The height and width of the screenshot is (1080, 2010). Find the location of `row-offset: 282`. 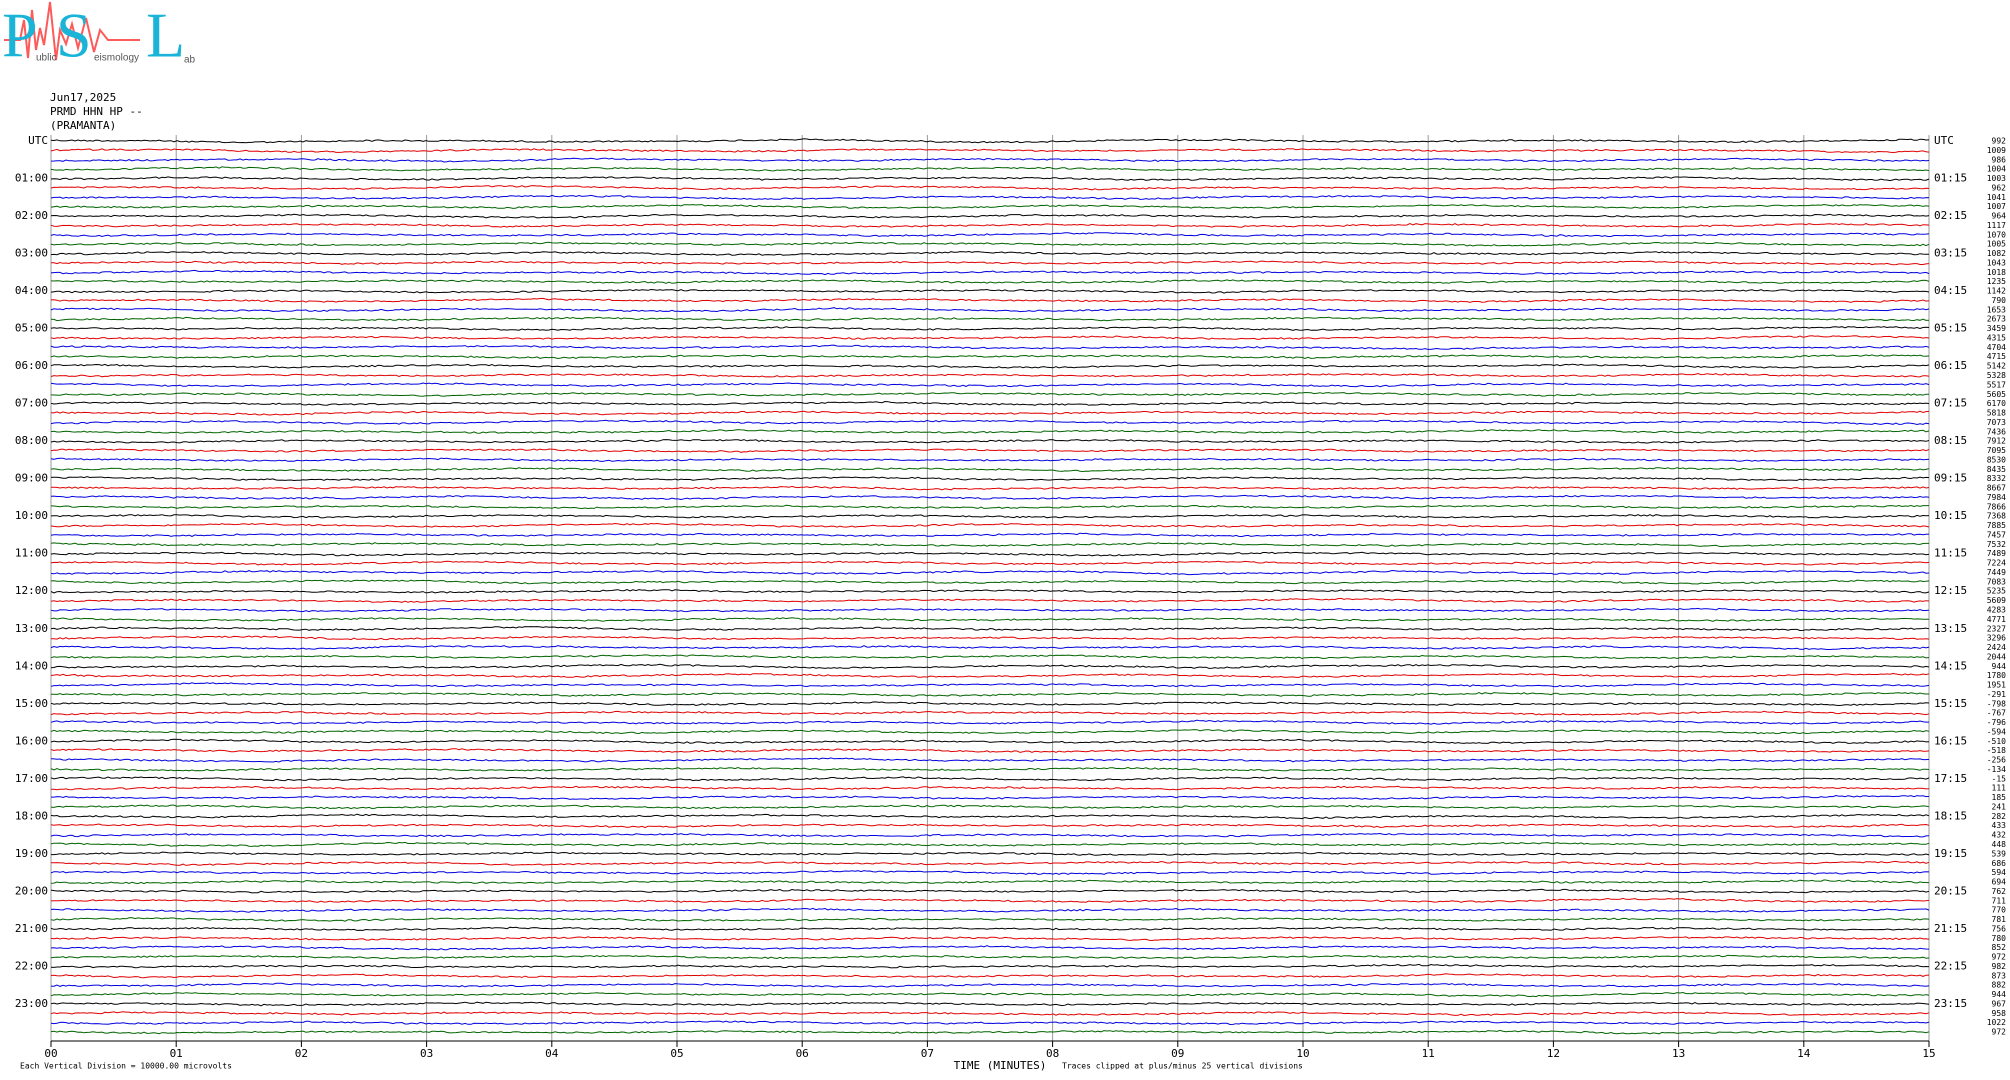

row-offset: 282 is located at coordinates (1999, 816).